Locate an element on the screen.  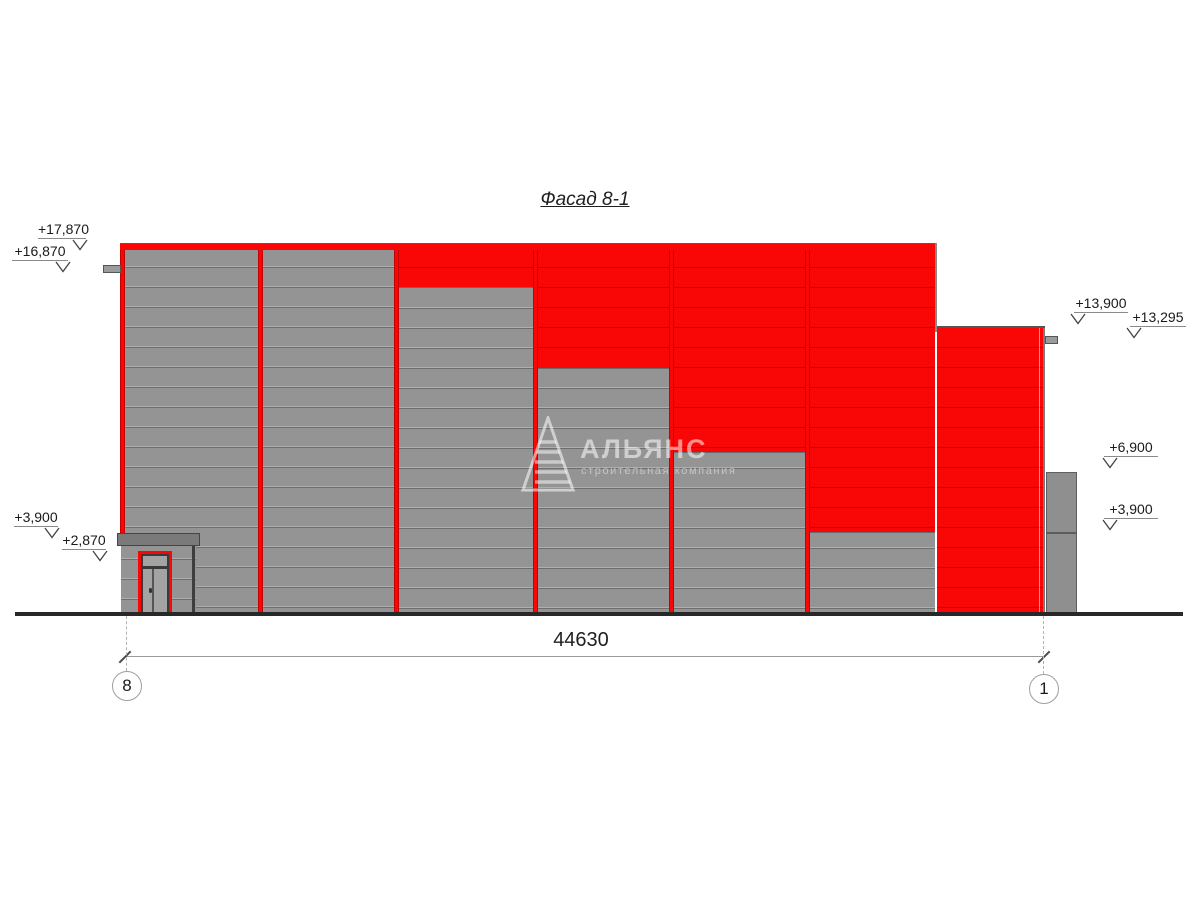
entrance-canopy is located at coordinates (158, 539).